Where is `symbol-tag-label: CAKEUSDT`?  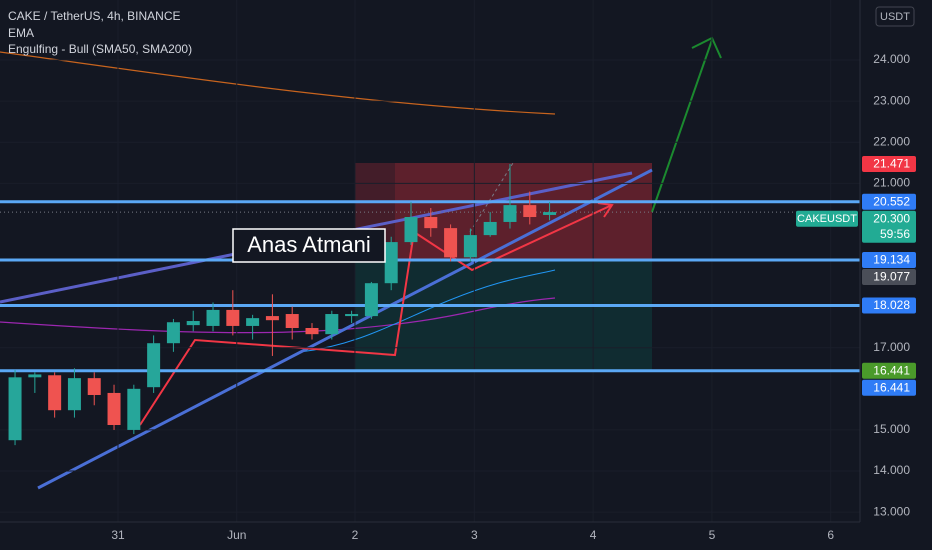
symbol-tag-label: CAKEUSDT is located at coordinates (827, 219).